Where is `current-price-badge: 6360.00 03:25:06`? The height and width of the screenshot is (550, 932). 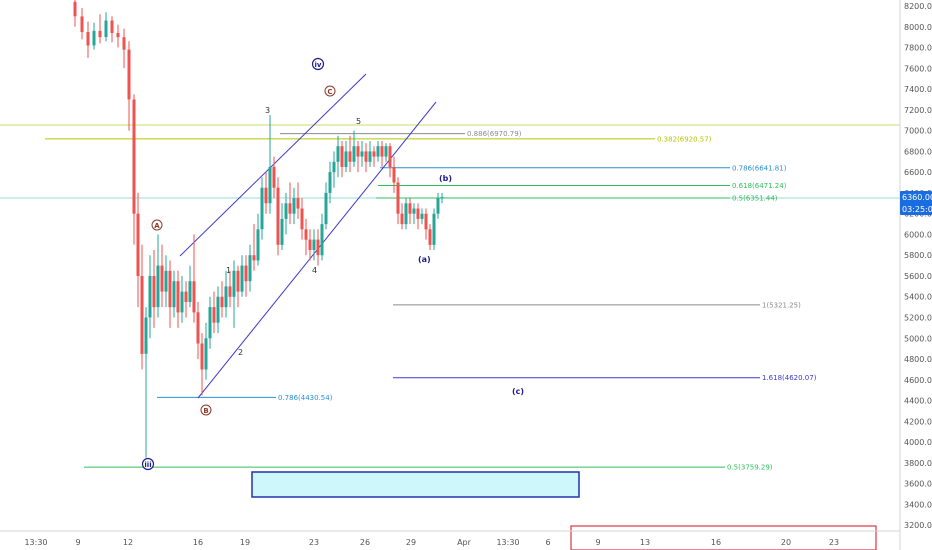 current-price-badge: 6360.00 03:25:06 is located at coordinates (916, 203).